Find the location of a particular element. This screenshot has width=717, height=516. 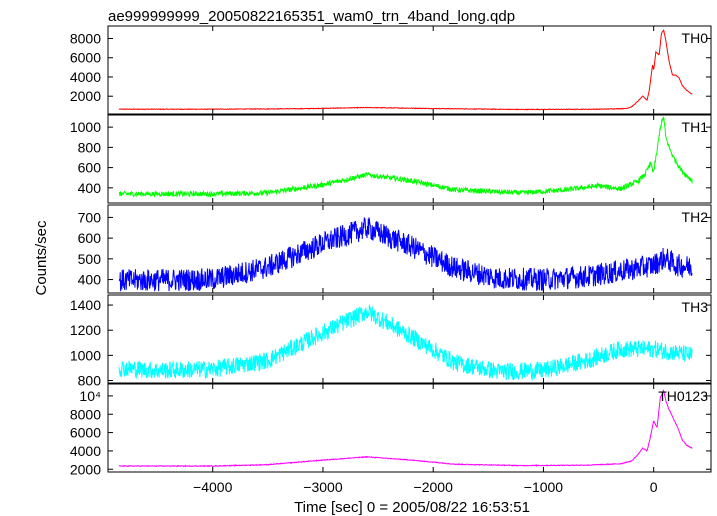

panel-label: TH0123 is located at coordinates (683, 396).